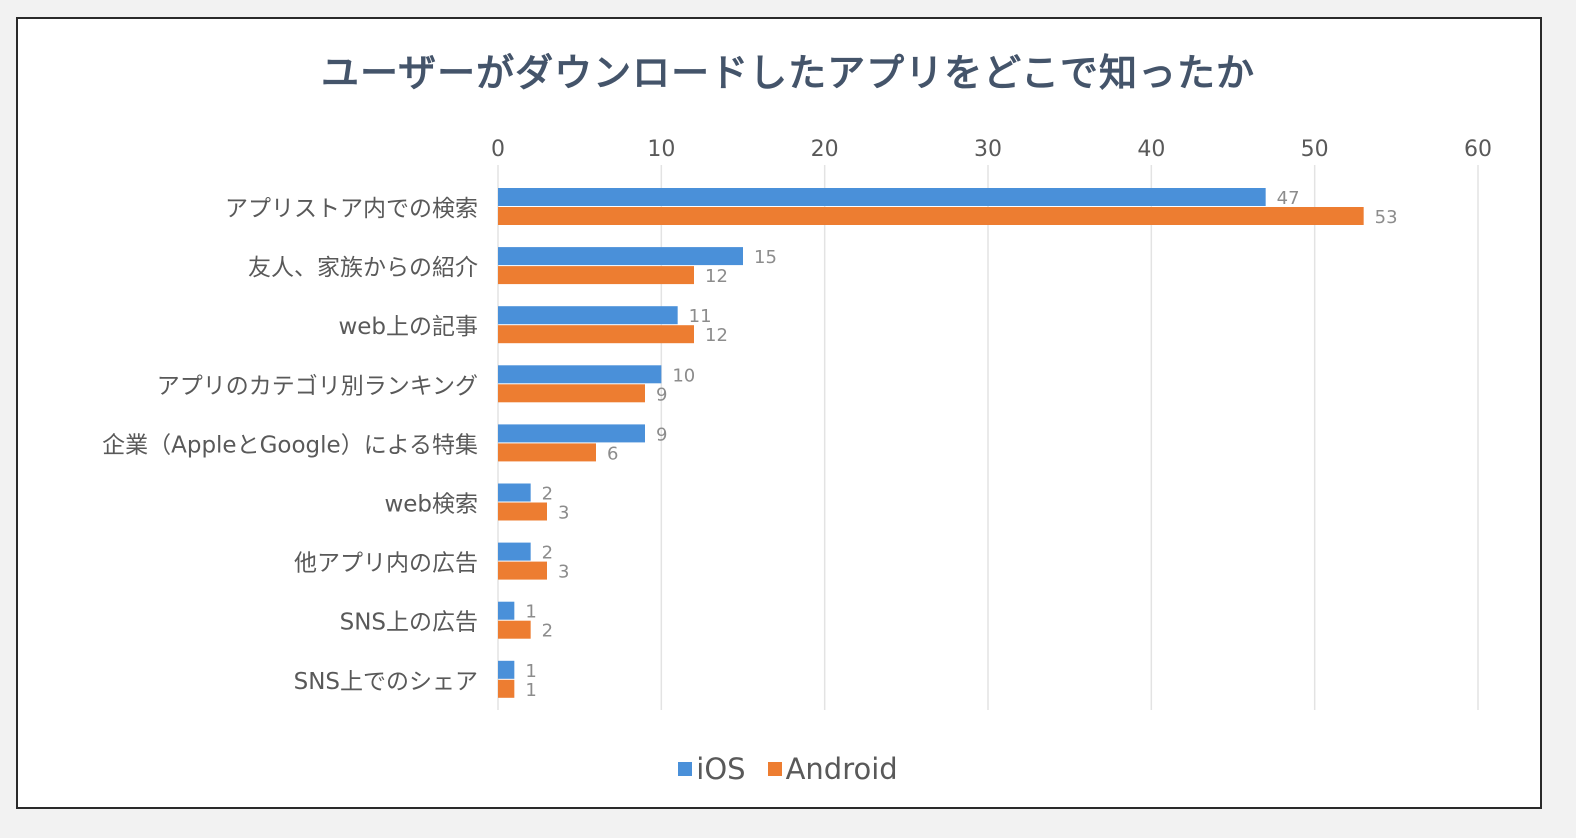 The image size is (1576, 838). I want to click on chart-legend: iOS Android, so click(788, 769).